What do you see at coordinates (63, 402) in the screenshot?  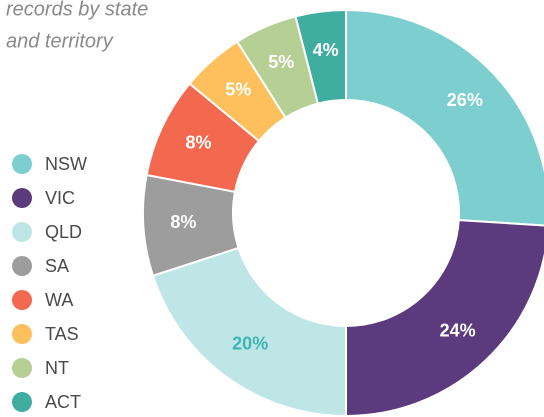 I see `legend-label: ACT` at bounding box center [63, 402].